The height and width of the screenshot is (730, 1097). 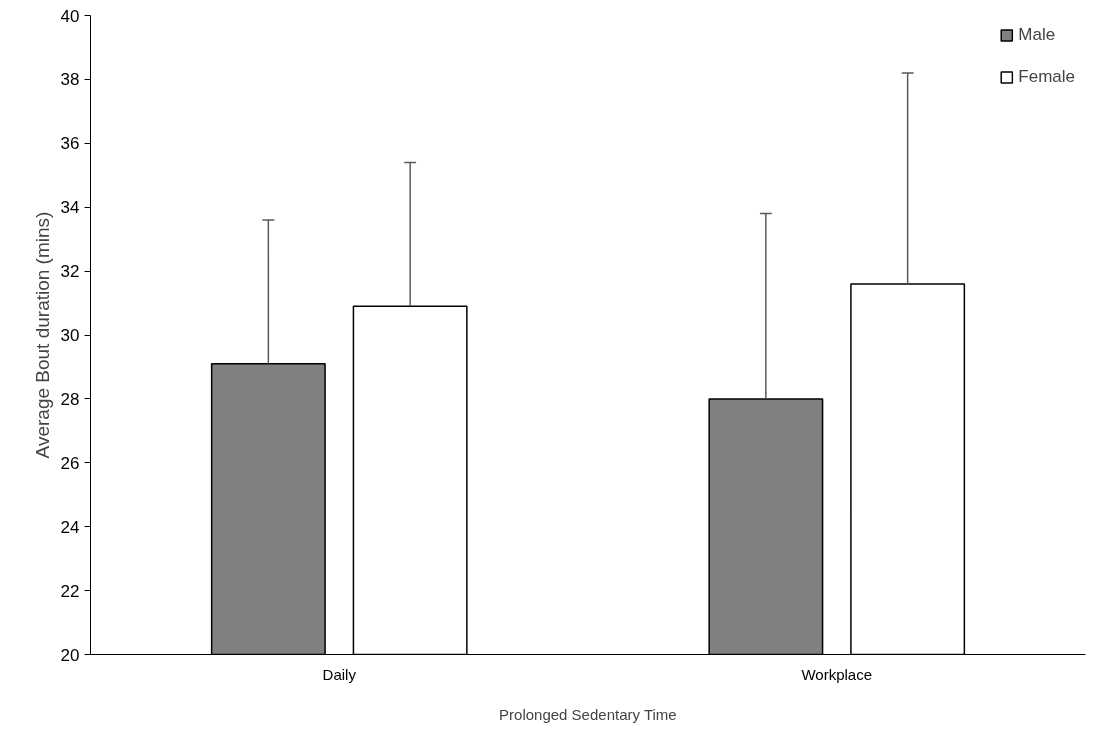 I want to click on y-tick-label: 20, so click(x=70, y=655).